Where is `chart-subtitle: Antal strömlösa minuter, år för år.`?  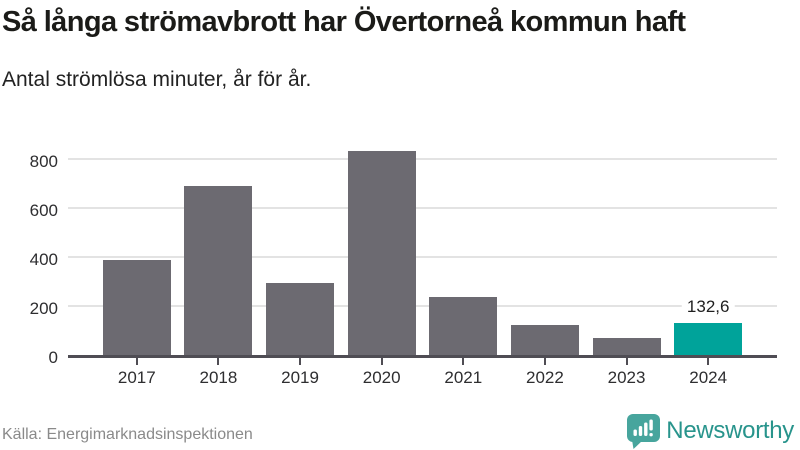
chart-subtitle: Antal strömlösa minuter, år för år. is located at coordinates (157, 79).